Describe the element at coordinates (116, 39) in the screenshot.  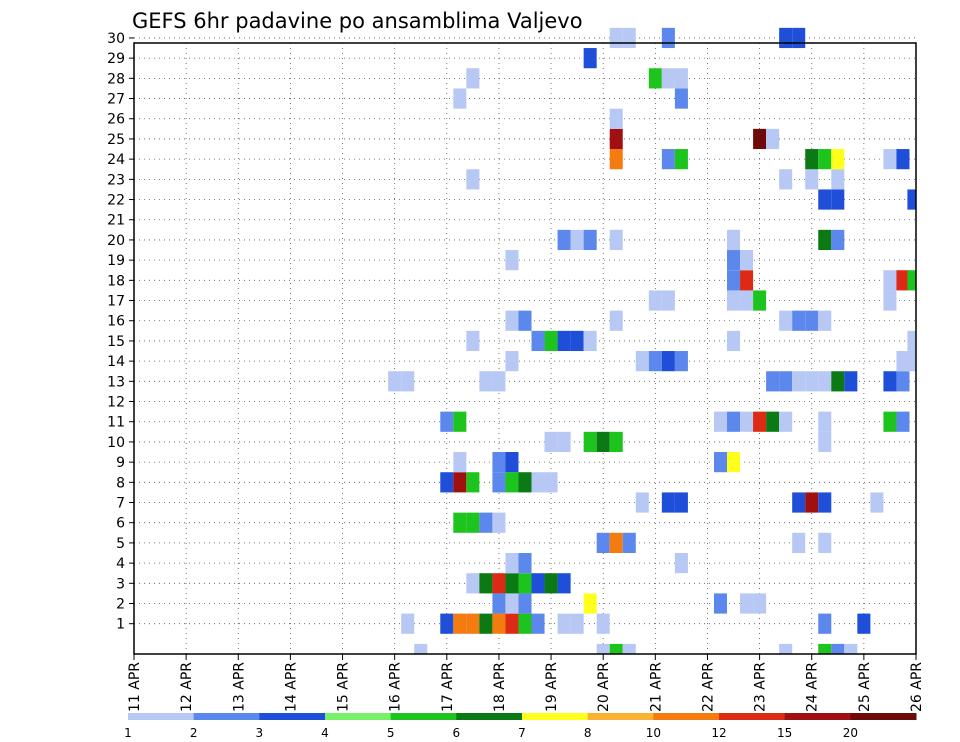
I see `y-tick-label: 30` at that location.